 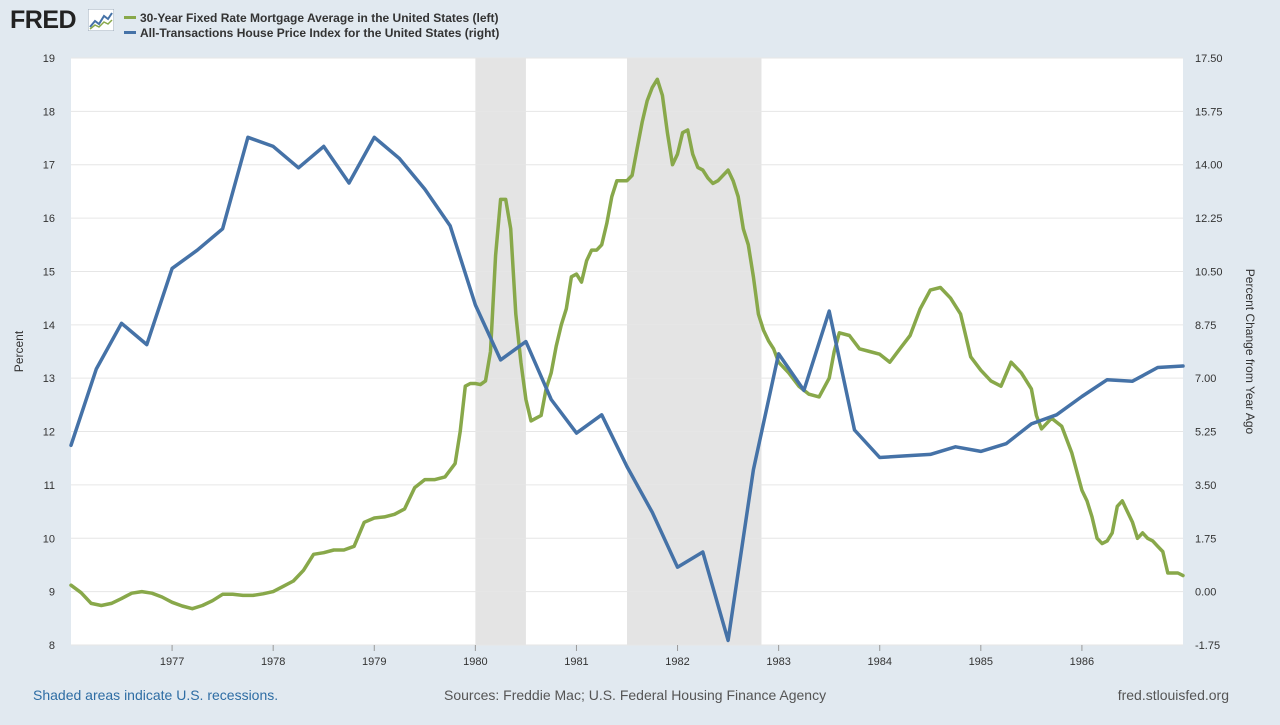 I want to click on x-tick-label: 1978, so click(x=273, y=662).